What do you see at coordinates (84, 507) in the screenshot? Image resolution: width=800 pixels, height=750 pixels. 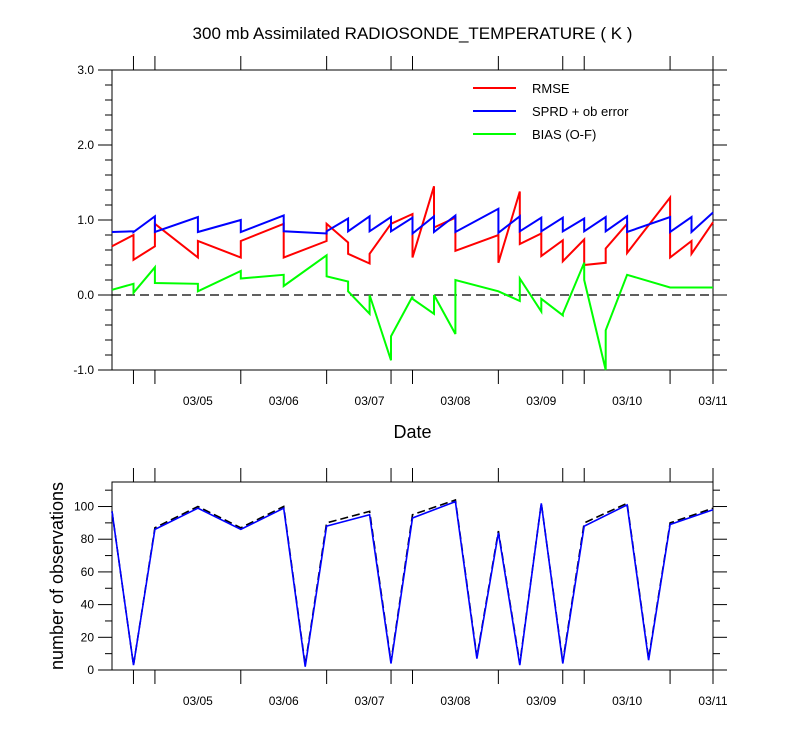 I see `y-tick-label: 100` at bounding box center [84, 507].